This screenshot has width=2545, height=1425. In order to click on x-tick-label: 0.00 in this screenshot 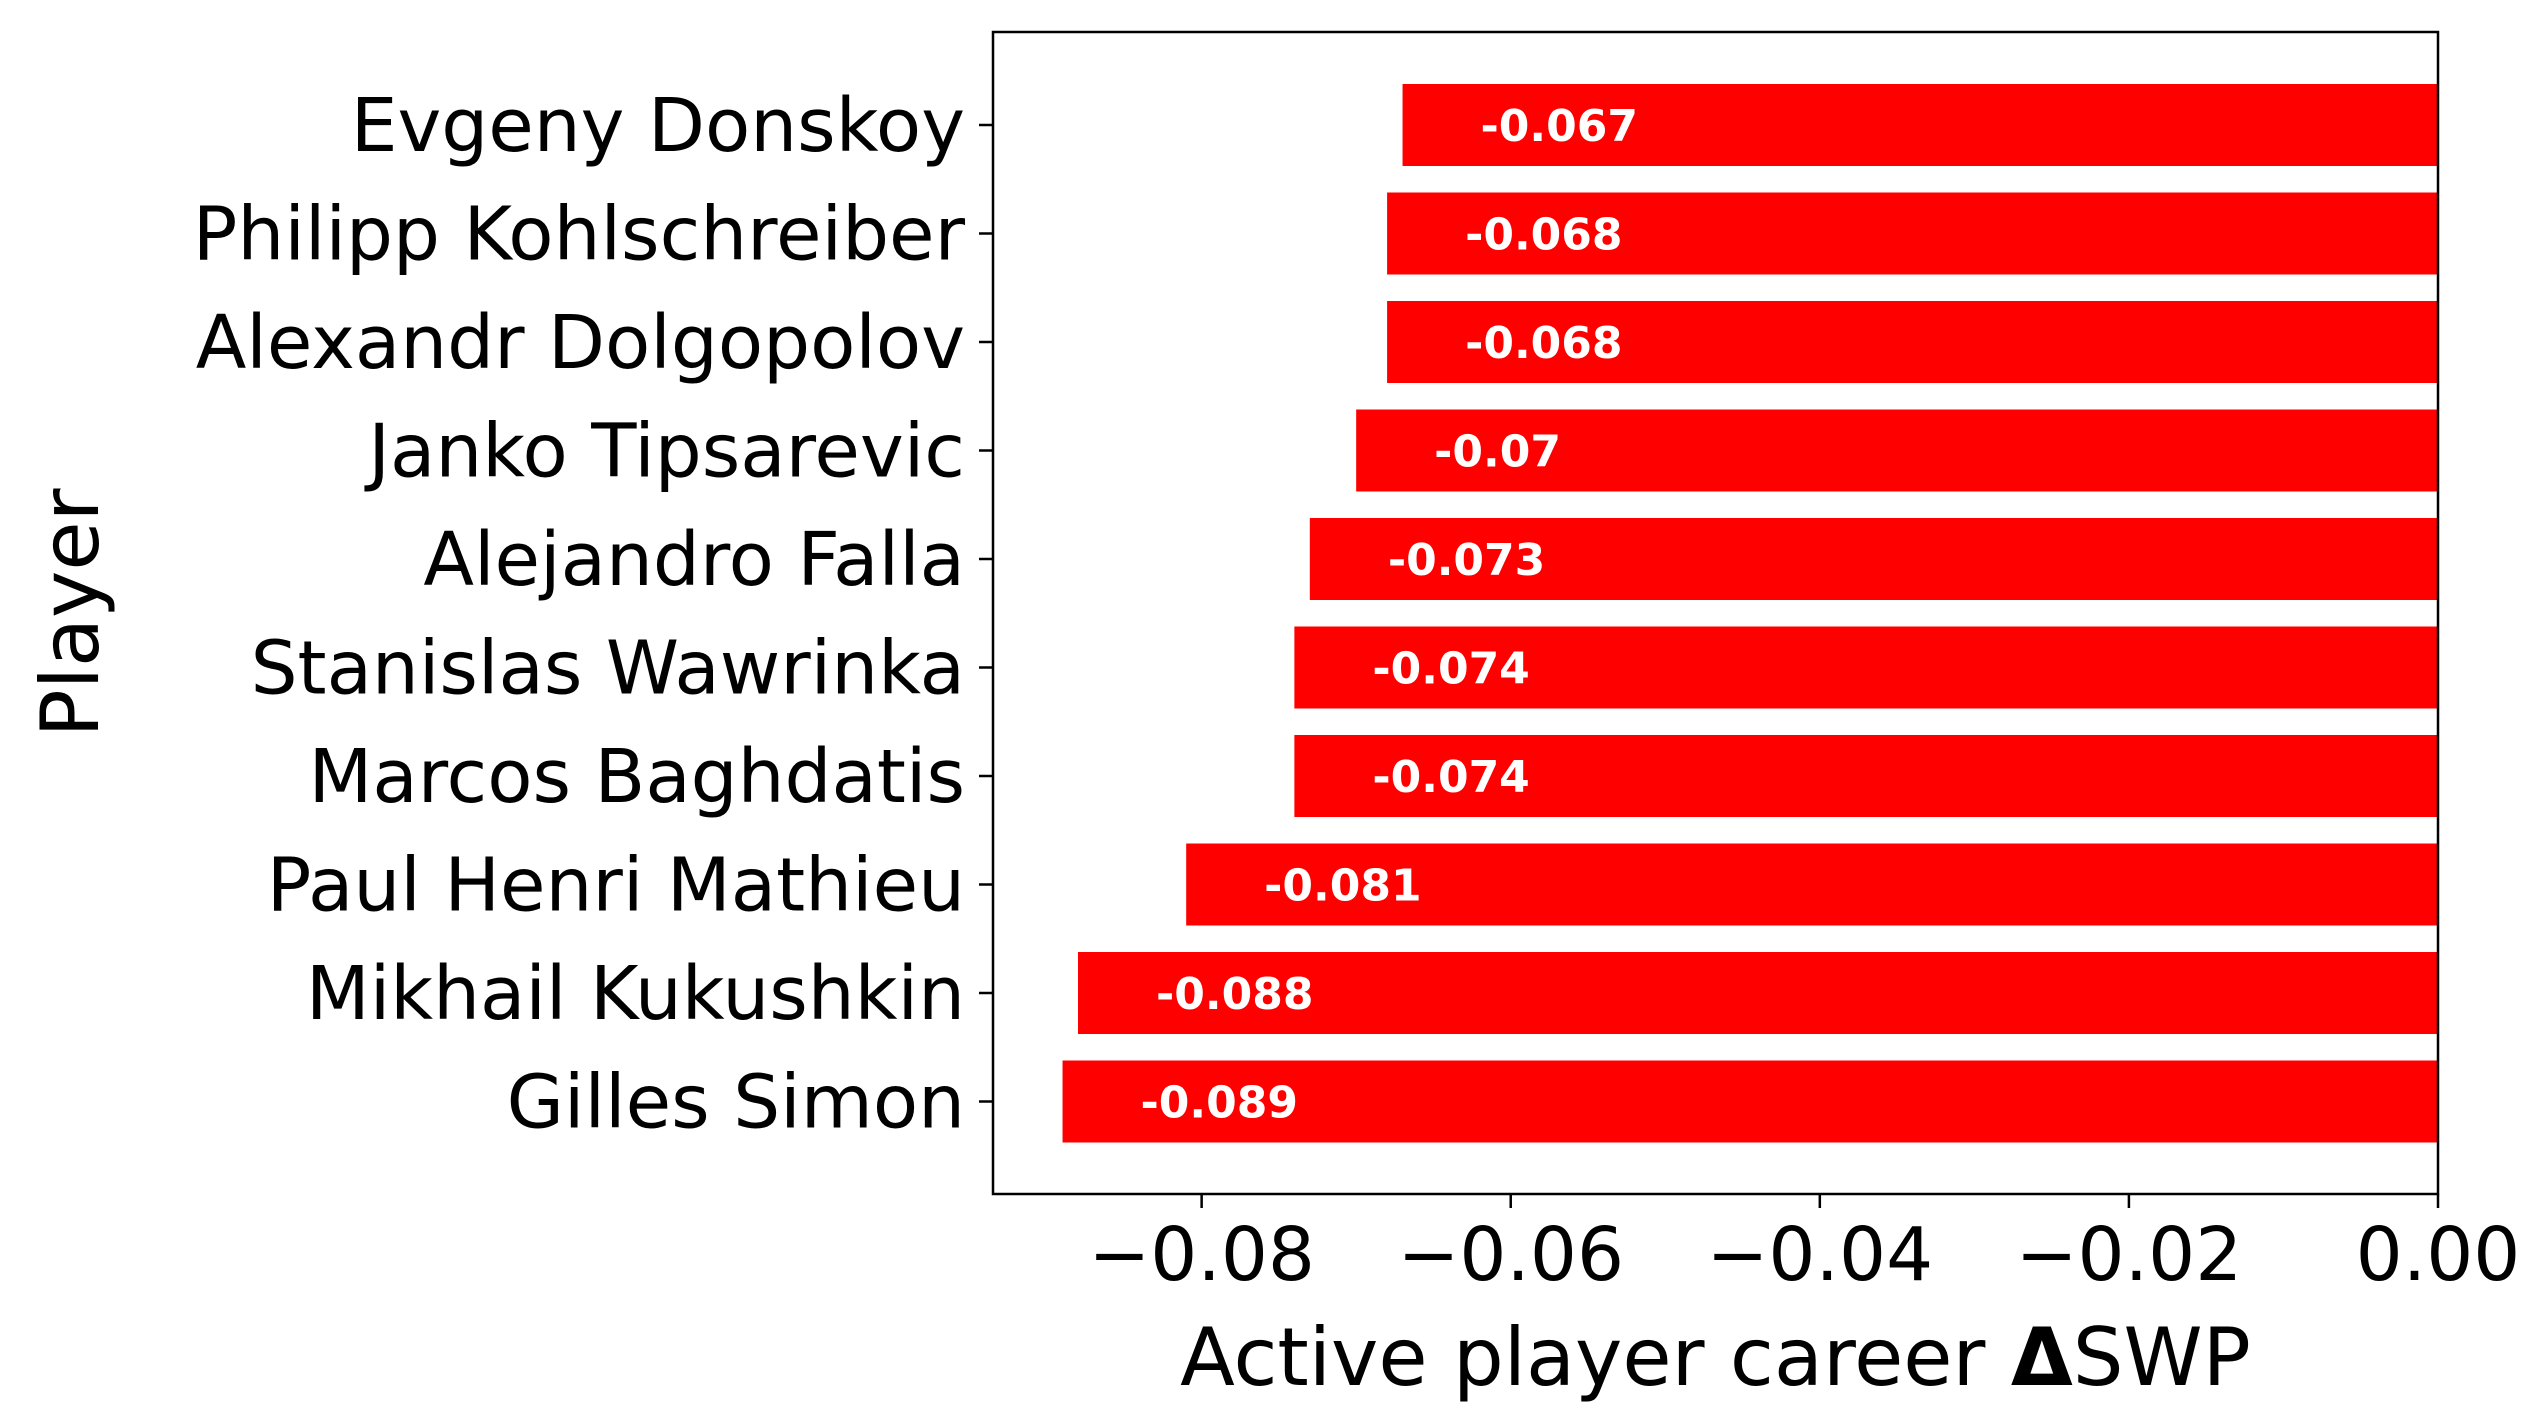, I will do `click(2438, 1255)`.